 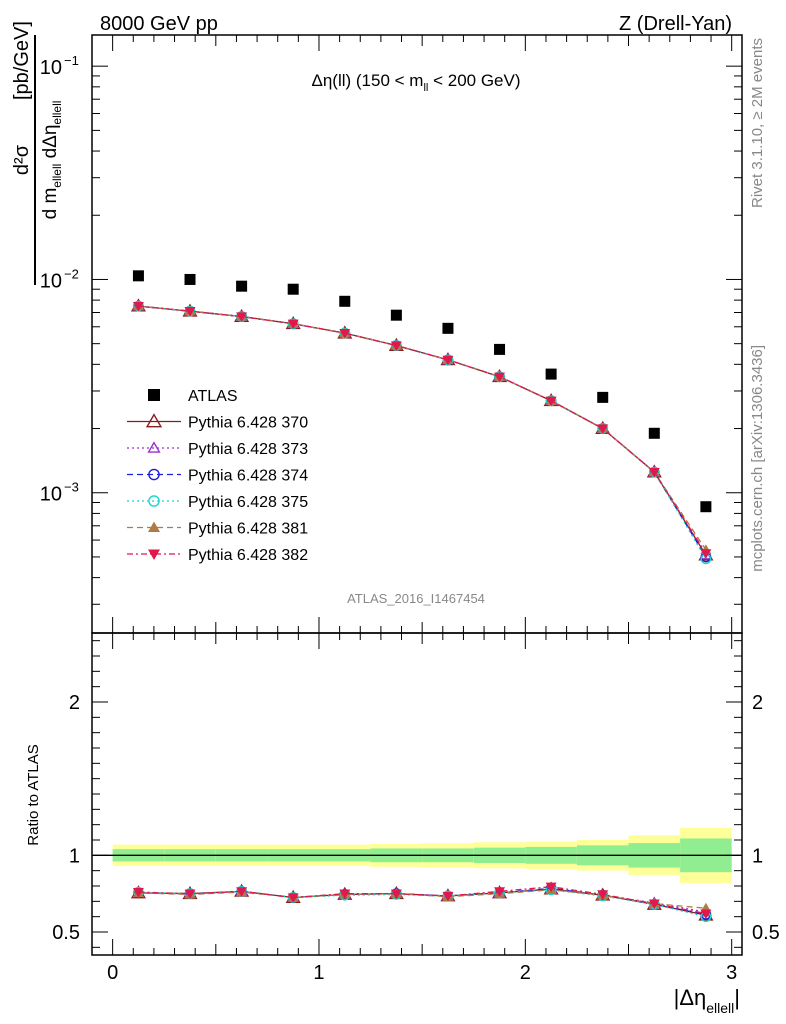 I want to click on ratio-line-p375, so click(x=422, y=903).